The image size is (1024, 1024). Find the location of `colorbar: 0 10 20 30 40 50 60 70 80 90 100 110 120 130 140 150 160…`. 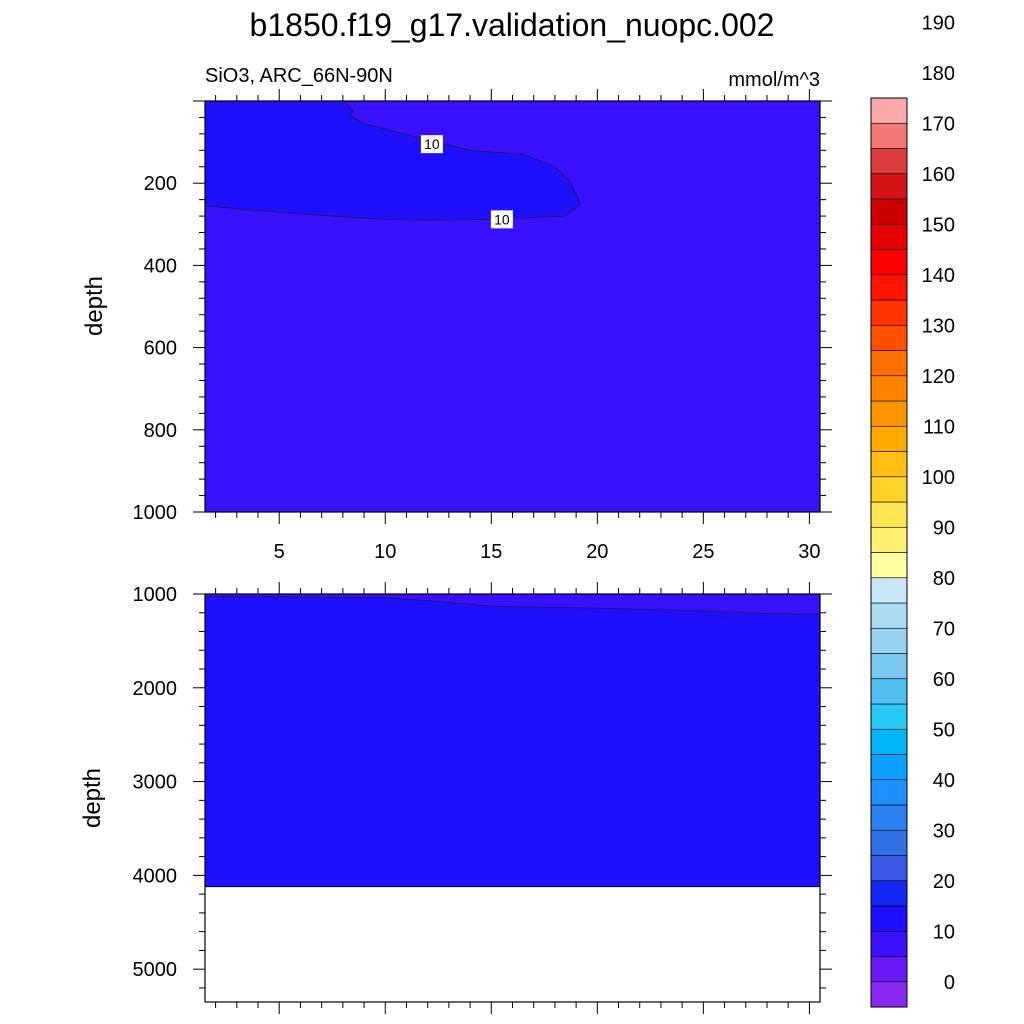

colorbar: 0 10 20 30 40 50 60 70 80 90 100 110 120 130 140 150 160… is located at coordinates (912, 510).